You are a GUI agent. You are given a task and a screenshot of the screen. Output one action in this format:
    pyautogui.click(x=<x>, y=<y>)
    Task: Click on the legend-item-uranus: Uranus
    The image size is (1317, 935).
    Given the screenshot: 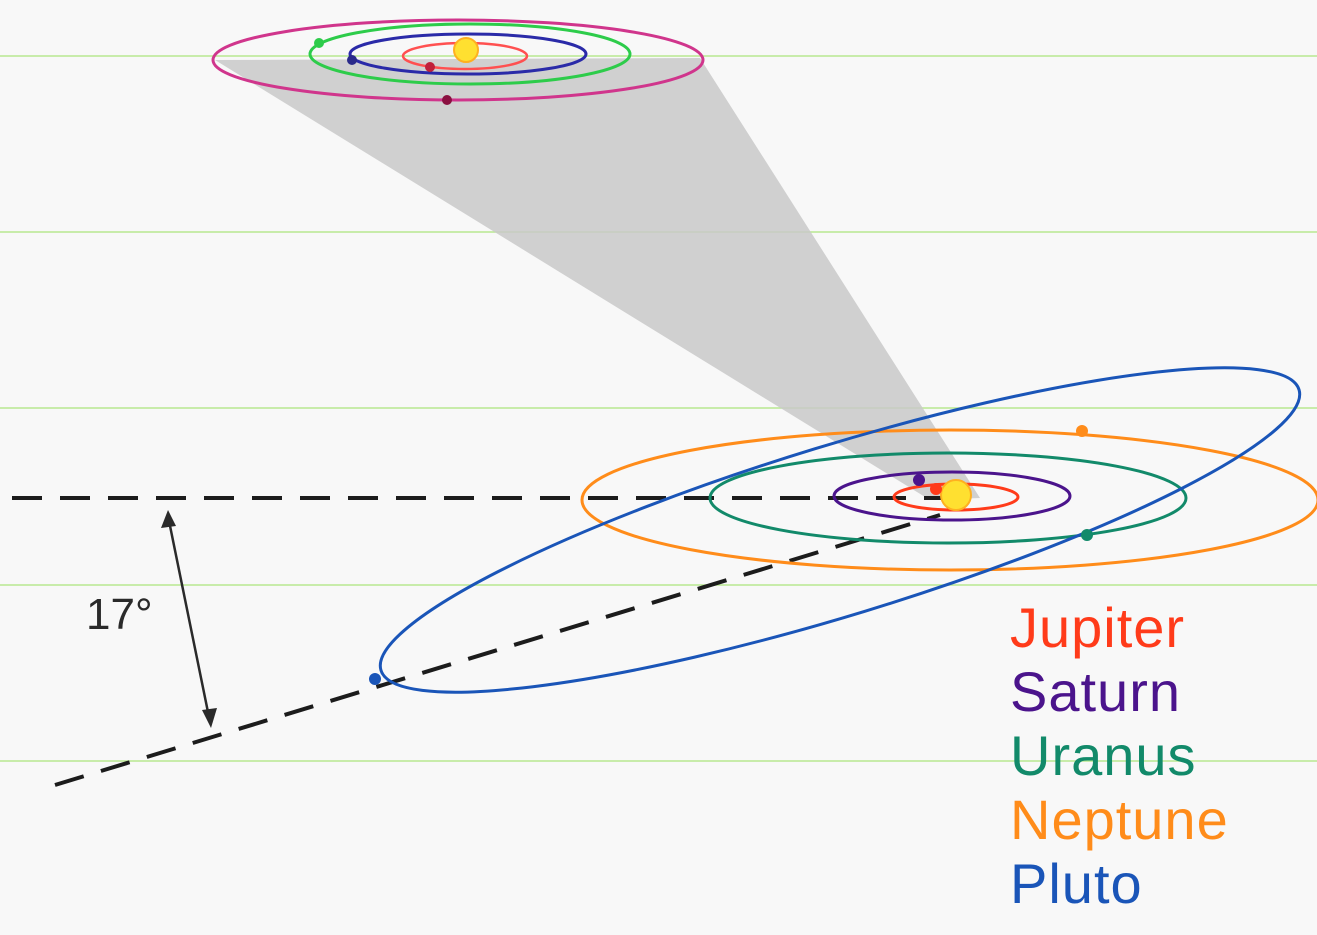 What is the action you would take?
    pyautogui.click(x=1103, y=755)
    